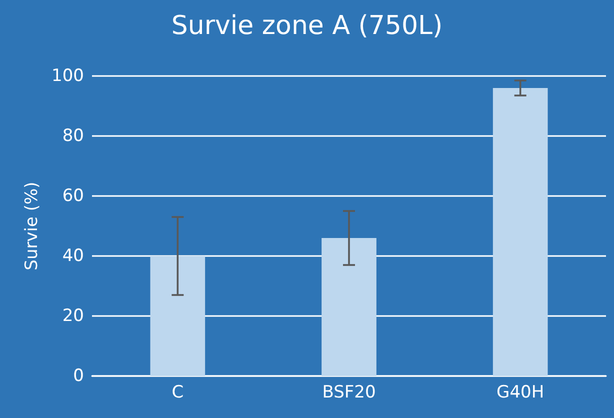 This screenshot has width=614, height=418. Describe the element at coordinates (178, 392) in the screenshot. I see `x-tick-label: C` at that location.